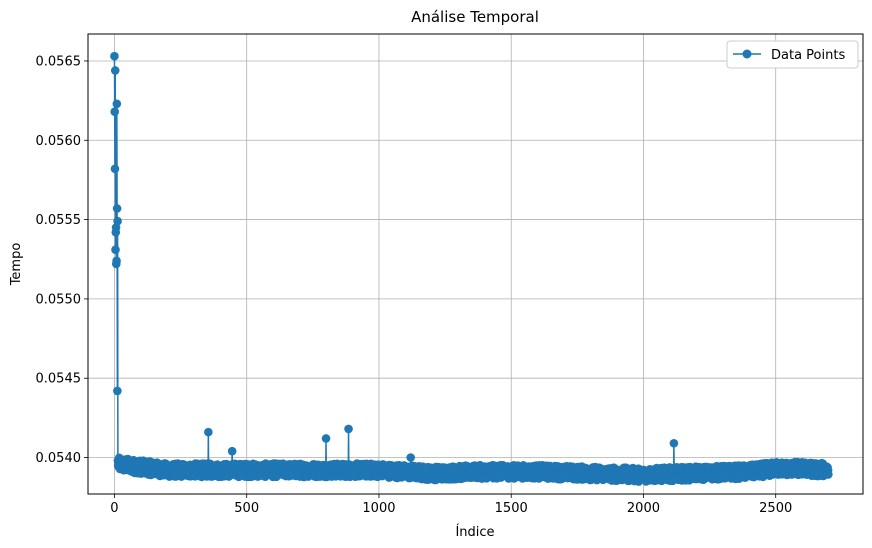  I want to click on y-tick-label: 0.0555, so click(59, 220).